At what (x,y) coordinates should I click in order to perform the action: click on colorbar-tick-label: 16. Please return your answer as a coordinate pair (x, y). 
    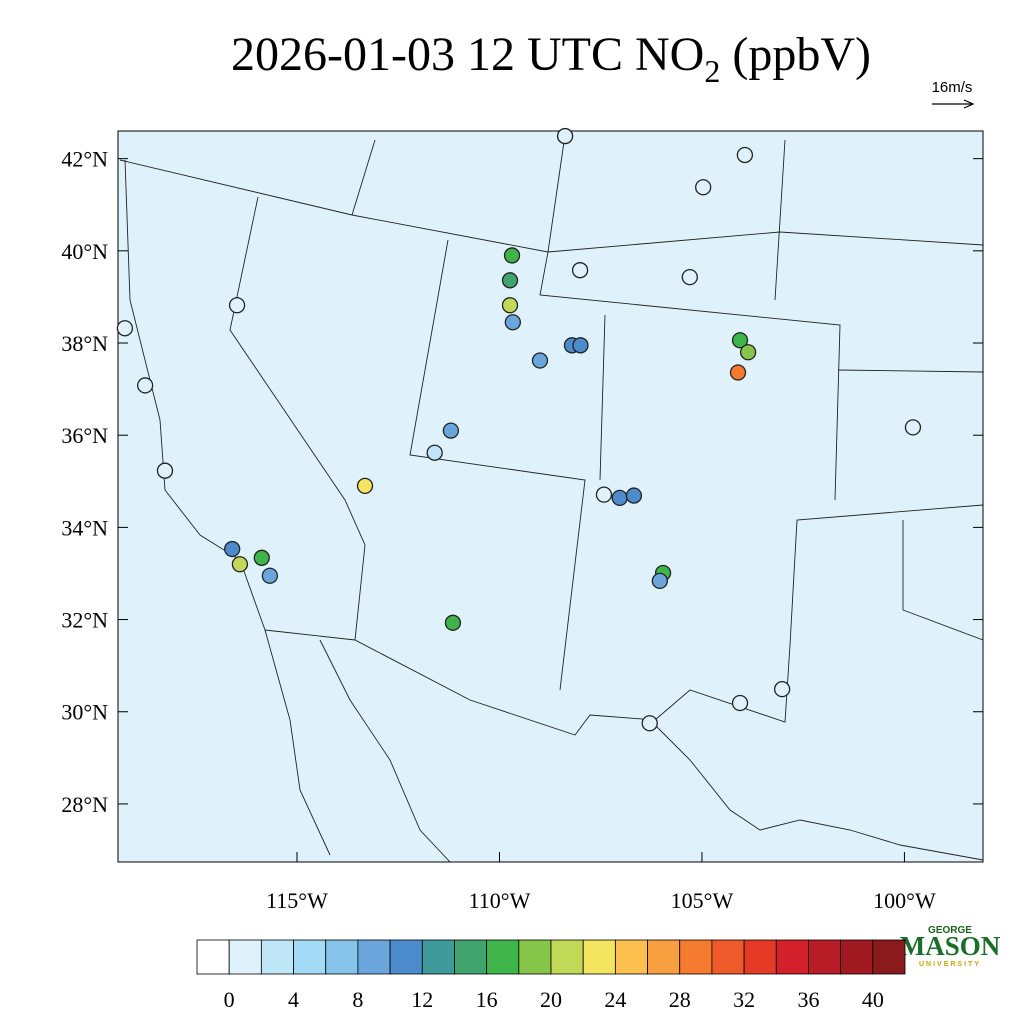
    Looking at the image, I should click on (487, 999).